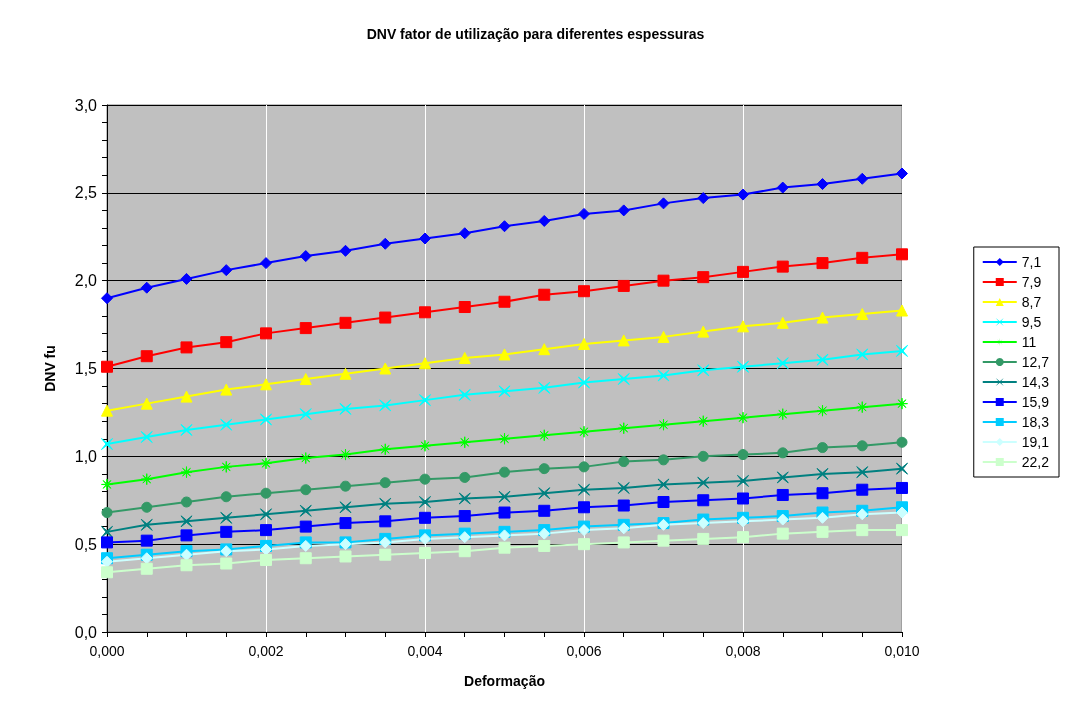 The width and height of the screenshot is (1071, 724). Describe the element at coordinates (86, 632) in the screenshot. I see `y-tick-label: 0,0` at that location.